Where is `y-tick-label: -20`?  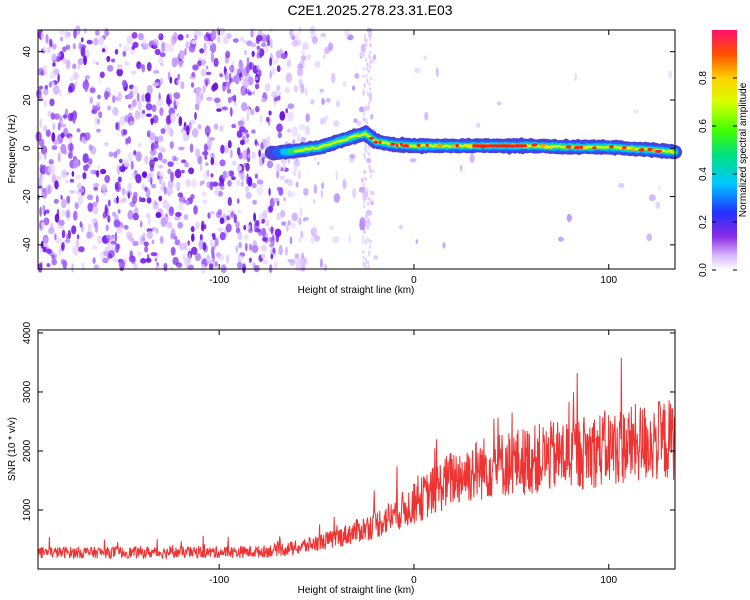 y-tick-label: -20 is located at coordinates (27, 196).